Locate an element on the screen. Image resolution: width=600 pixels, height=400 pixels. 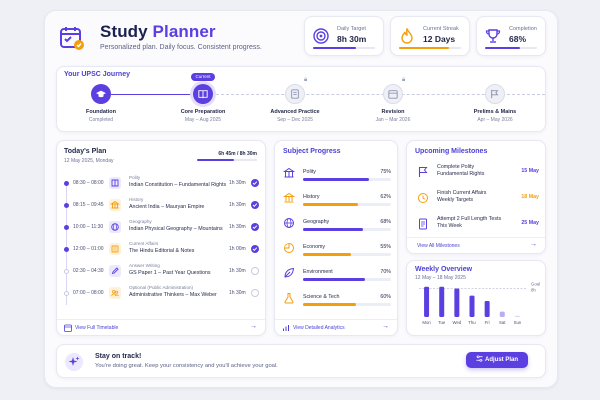
journey-title: Your UPSC Journey is located at coordinates (97, 74).